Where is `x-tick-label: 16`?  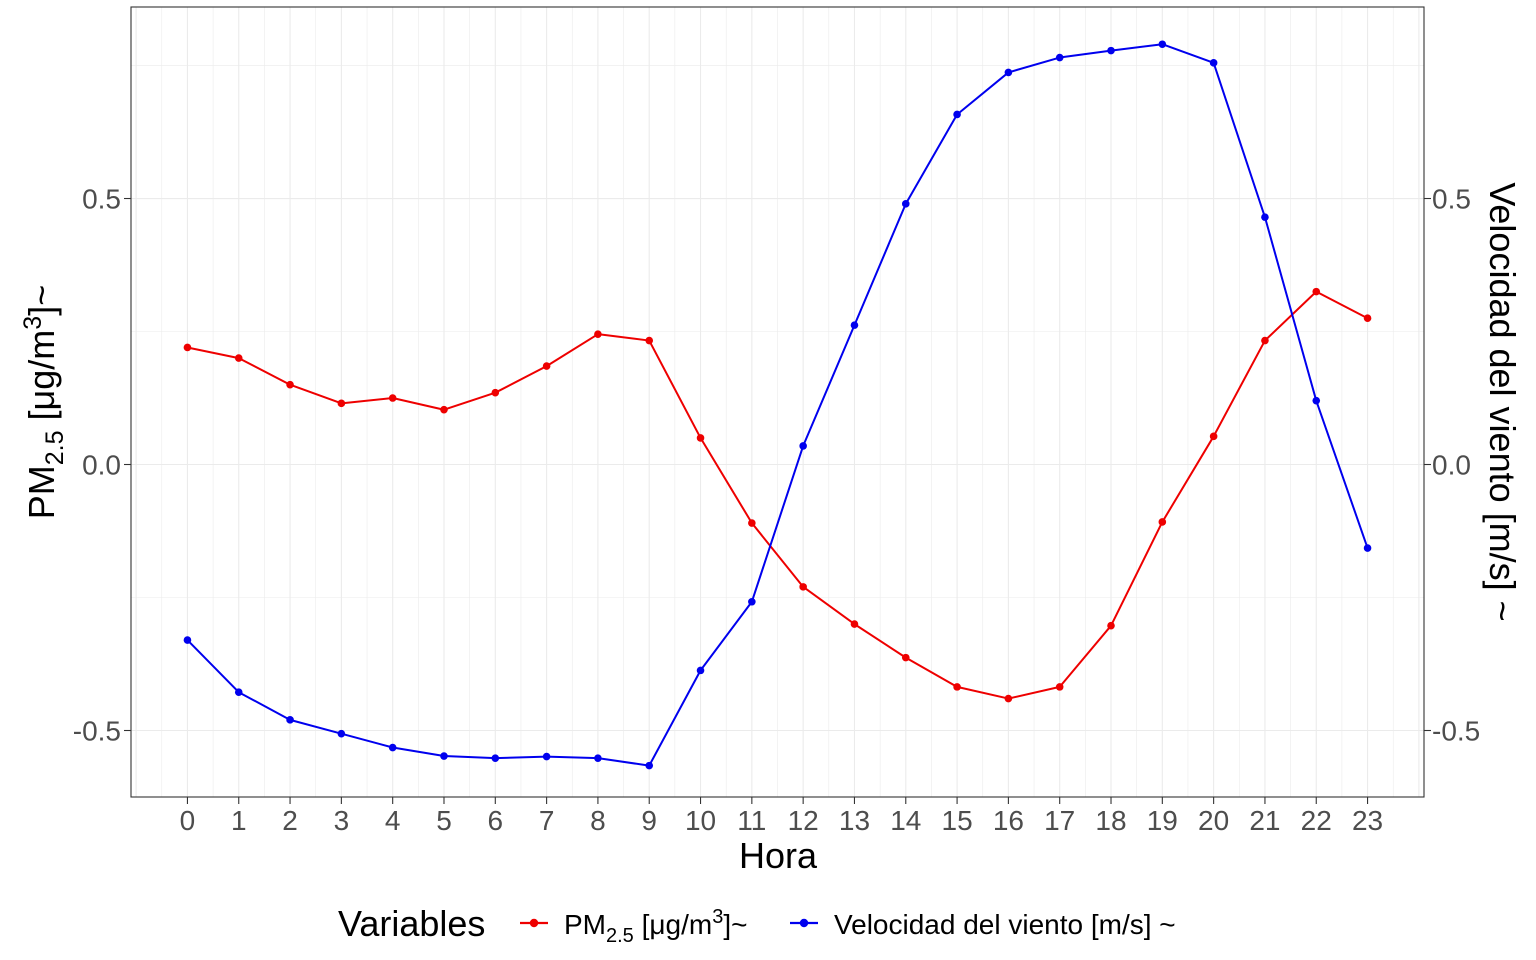
x-tick-label: 16 is located at coordinates (1008, 820).